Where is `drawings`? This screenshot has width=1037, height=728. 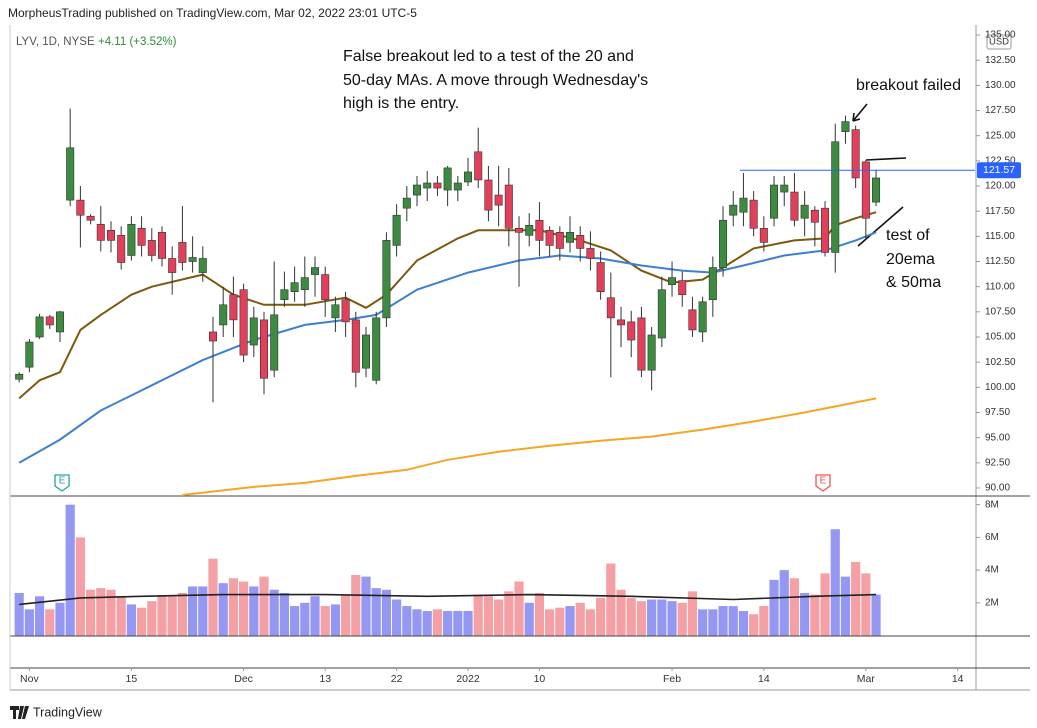 drawings is located at coordinates (879, 175).